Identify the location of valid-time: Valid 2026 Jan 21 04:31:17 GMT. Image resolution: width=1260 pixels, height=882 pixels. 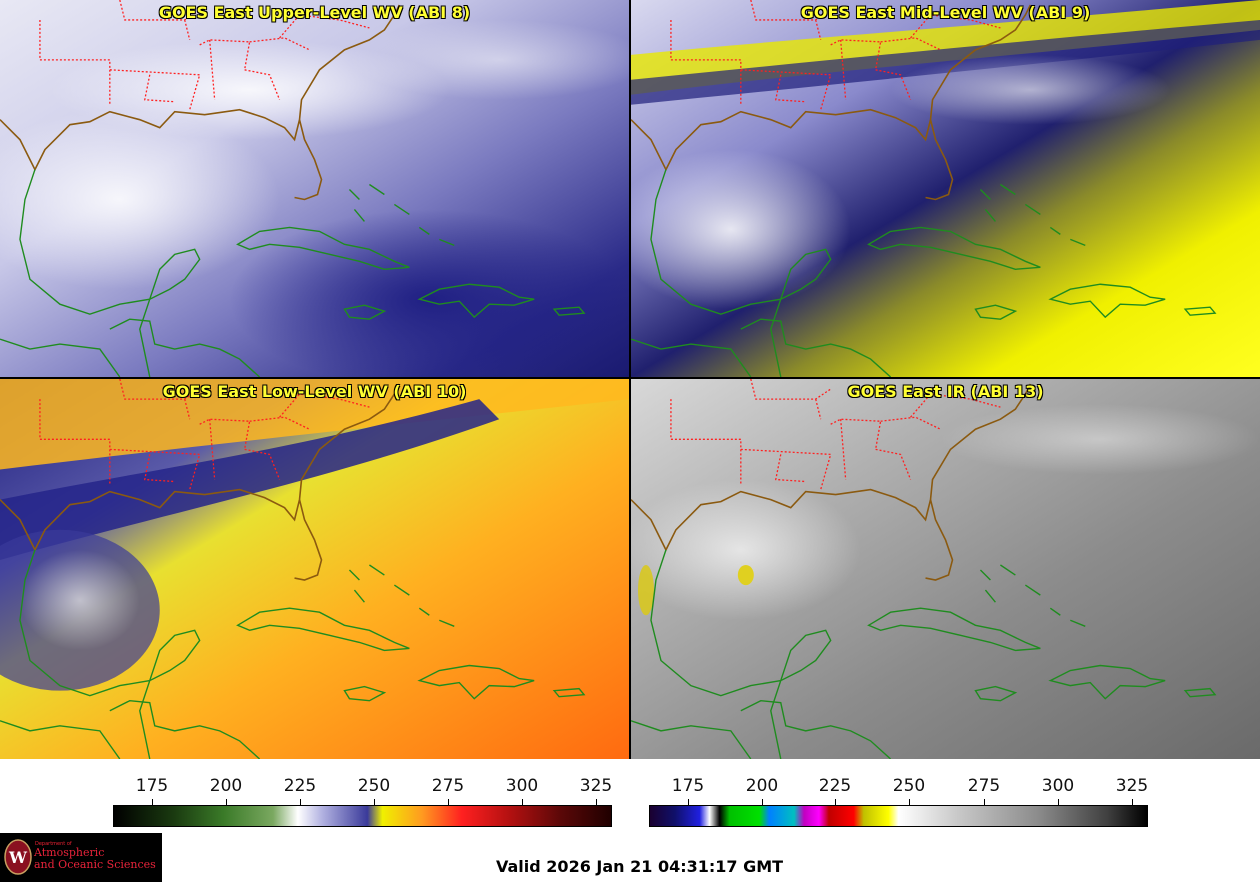
(640, 866).